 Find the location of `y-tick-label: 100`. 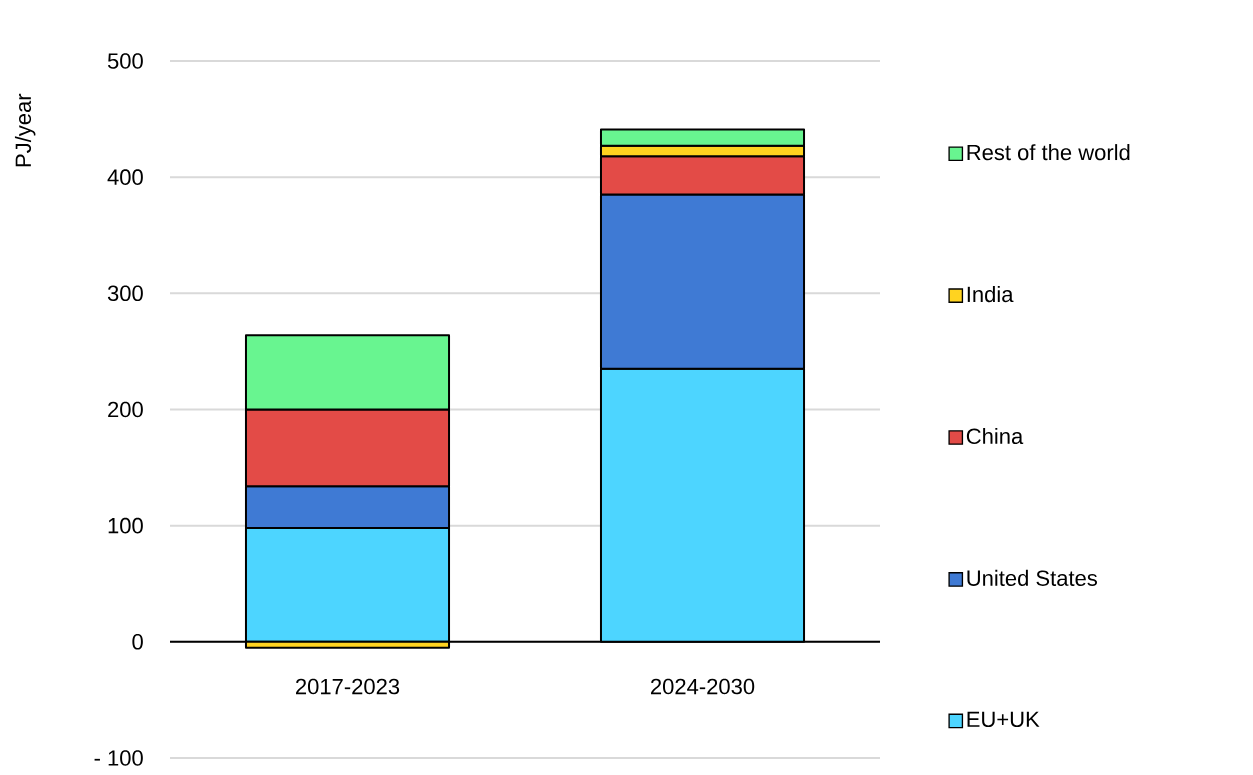

y-tick-label: 100 is located at coordinates (125, 525).